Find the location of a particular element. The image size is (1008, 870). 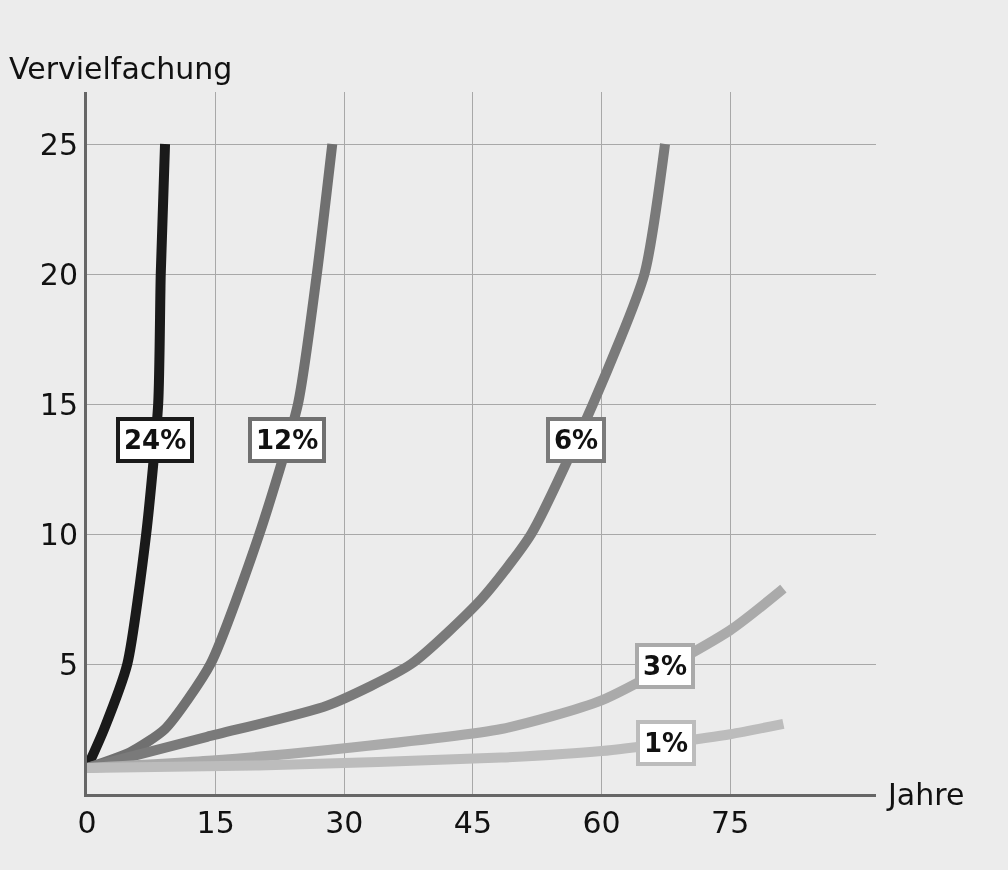

y-tick-label: 10 is located at coordinates (58, 534).